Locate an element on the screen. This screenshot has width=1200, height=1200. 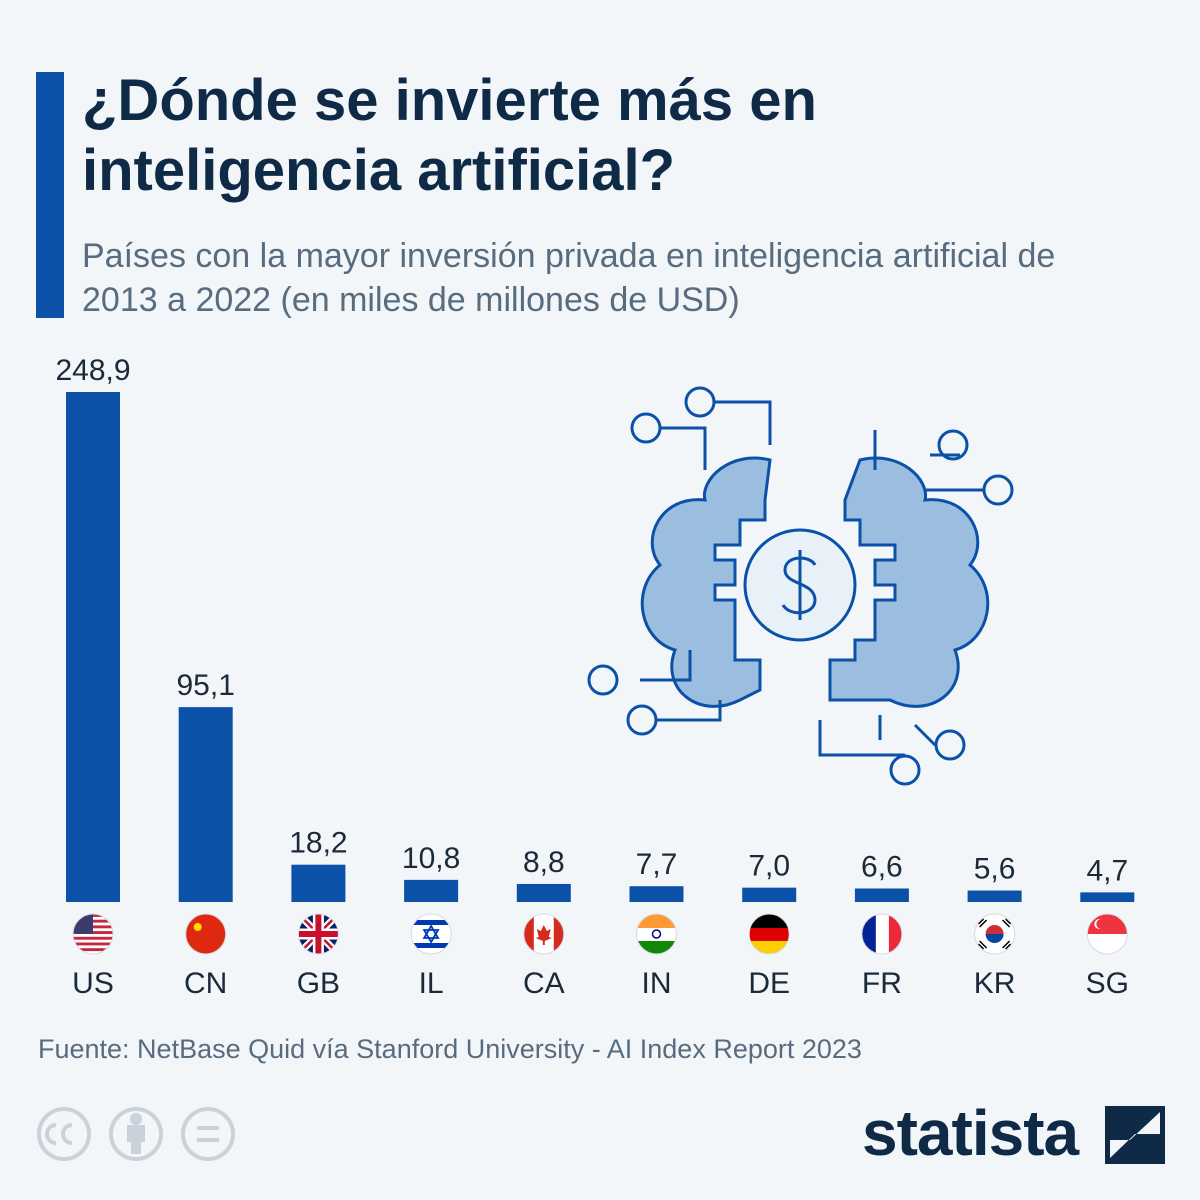
value-label: 4,7 is located at coordinates (1107, 870).